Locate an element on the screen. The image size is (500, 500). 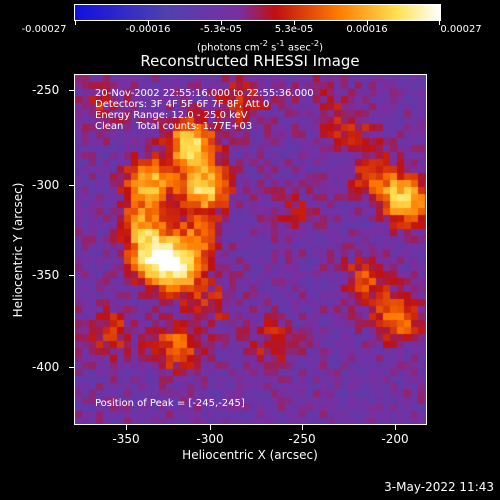
colorbar-tick-label: -0.00027 is located at coordinates (44, 29).